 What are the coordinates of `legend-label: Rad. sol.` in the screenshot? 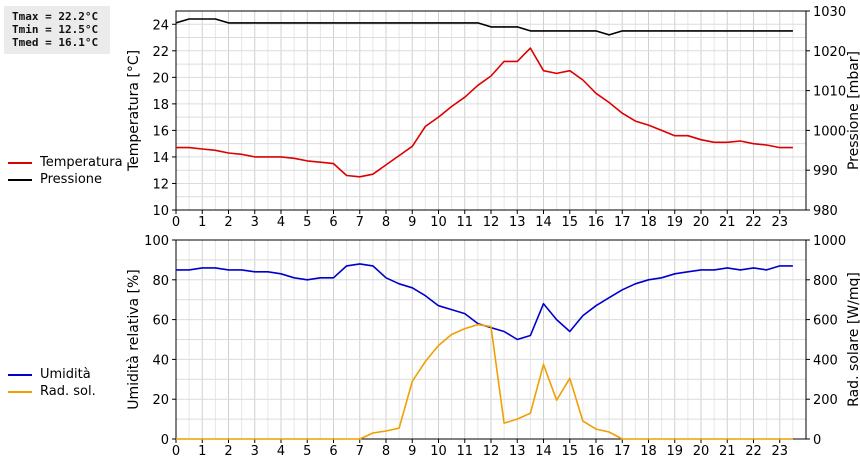 It's located at (68, 391).